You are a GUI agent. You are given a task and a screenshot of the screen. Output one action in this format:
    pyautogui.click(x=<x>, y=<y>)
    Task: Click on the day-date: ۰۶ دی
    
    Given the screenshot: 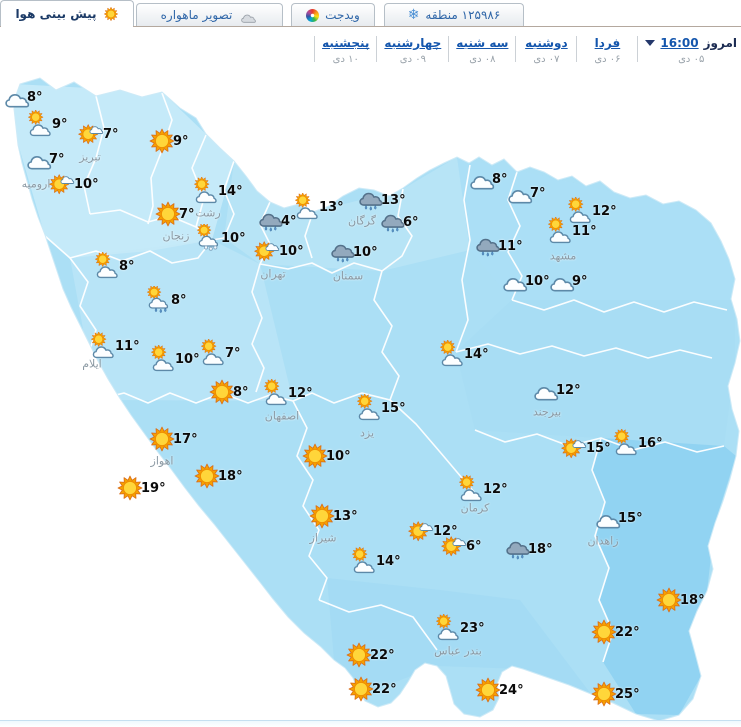 What is the action you would take?
    pyautogui.click(x=607, y=59)
    